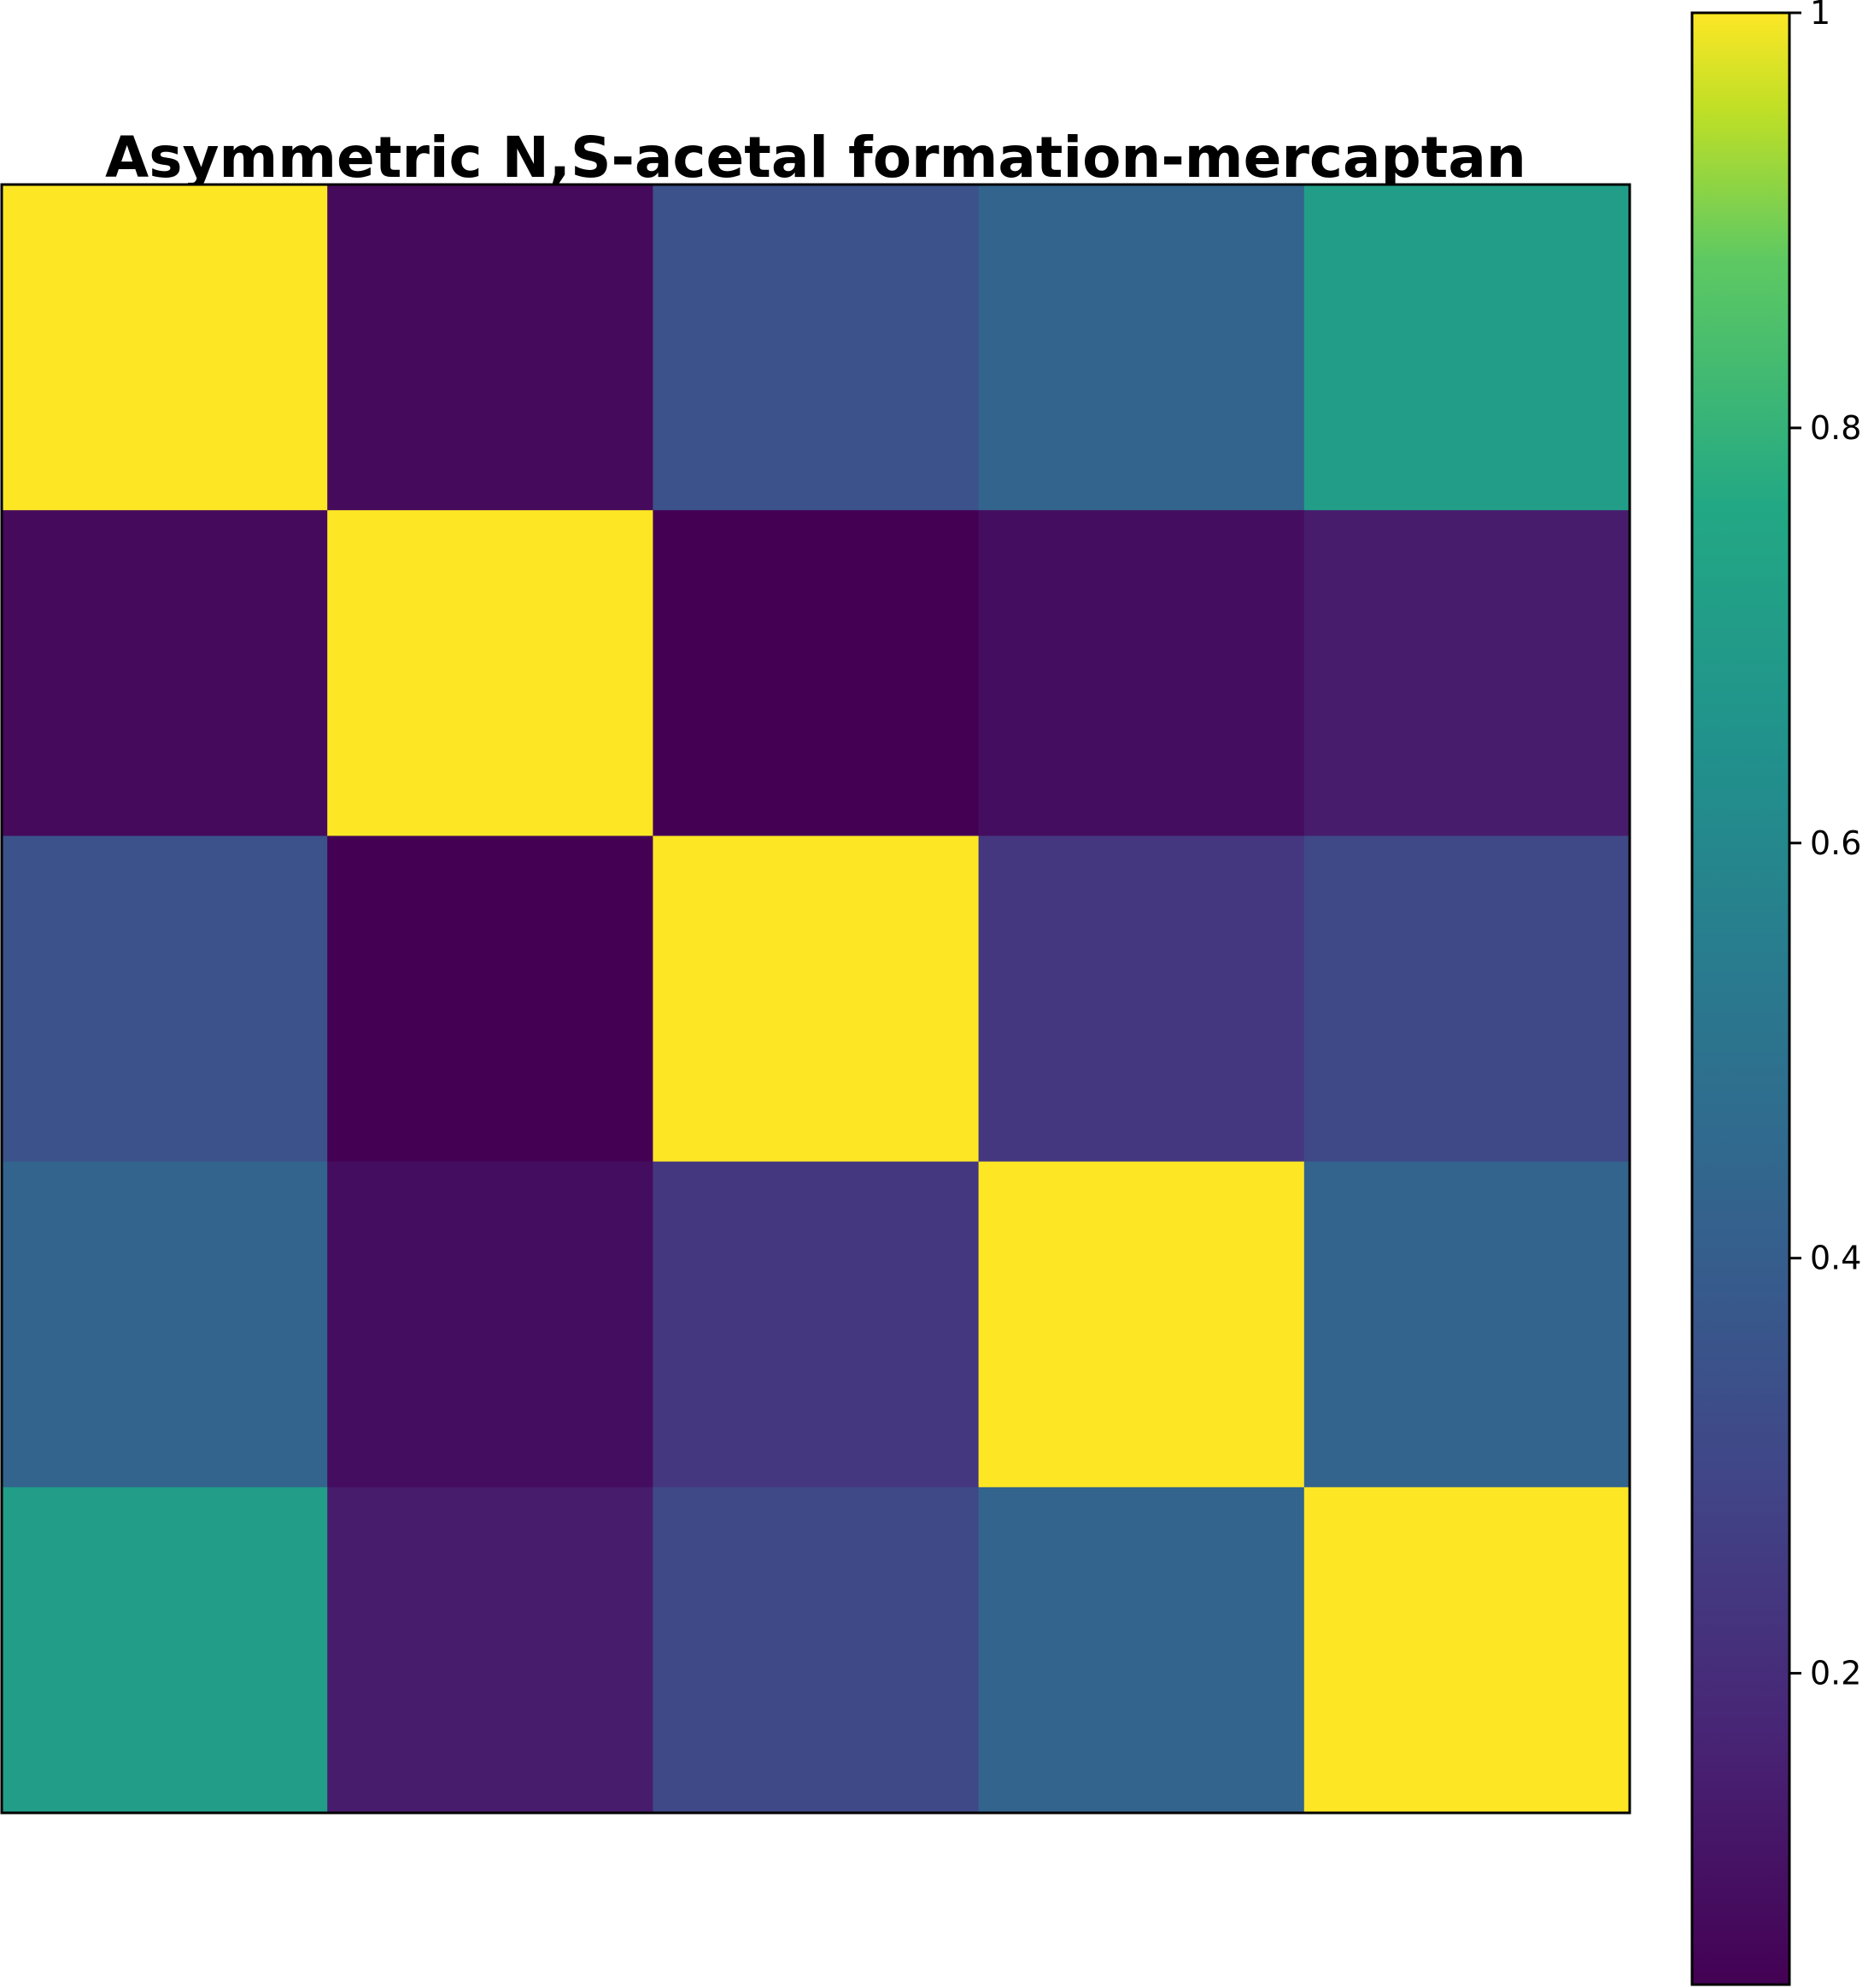 This screenshot has width=1868, height=1988. Describe the element at coordinates (1141, 1324) in the screenshot. I see `heatmap-cell-r3-c3` at that location.